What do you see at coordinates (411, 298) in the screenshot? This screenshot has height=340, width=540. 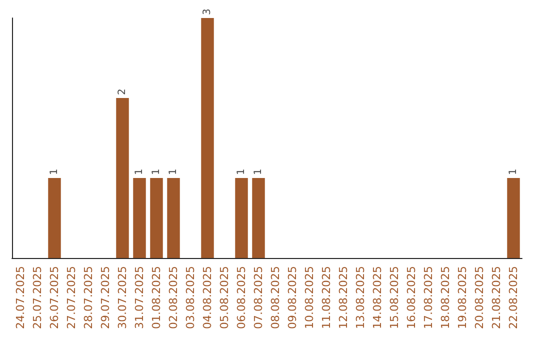 I see `x-tick-label: 16.08.2025` at bounding box center [411, 298].